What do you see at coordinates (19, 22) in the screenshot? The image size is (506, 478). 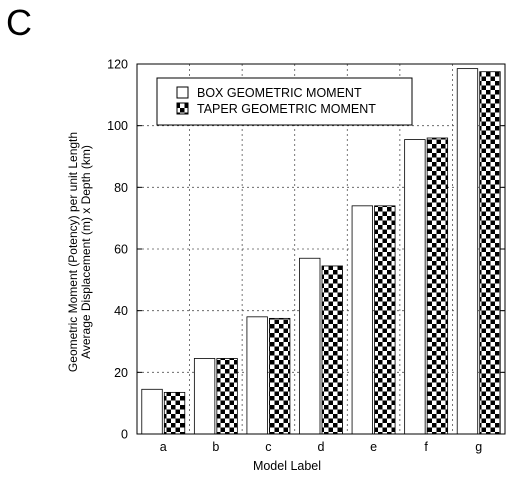 I see `panel-label: C` at bounding box center [19, 22].